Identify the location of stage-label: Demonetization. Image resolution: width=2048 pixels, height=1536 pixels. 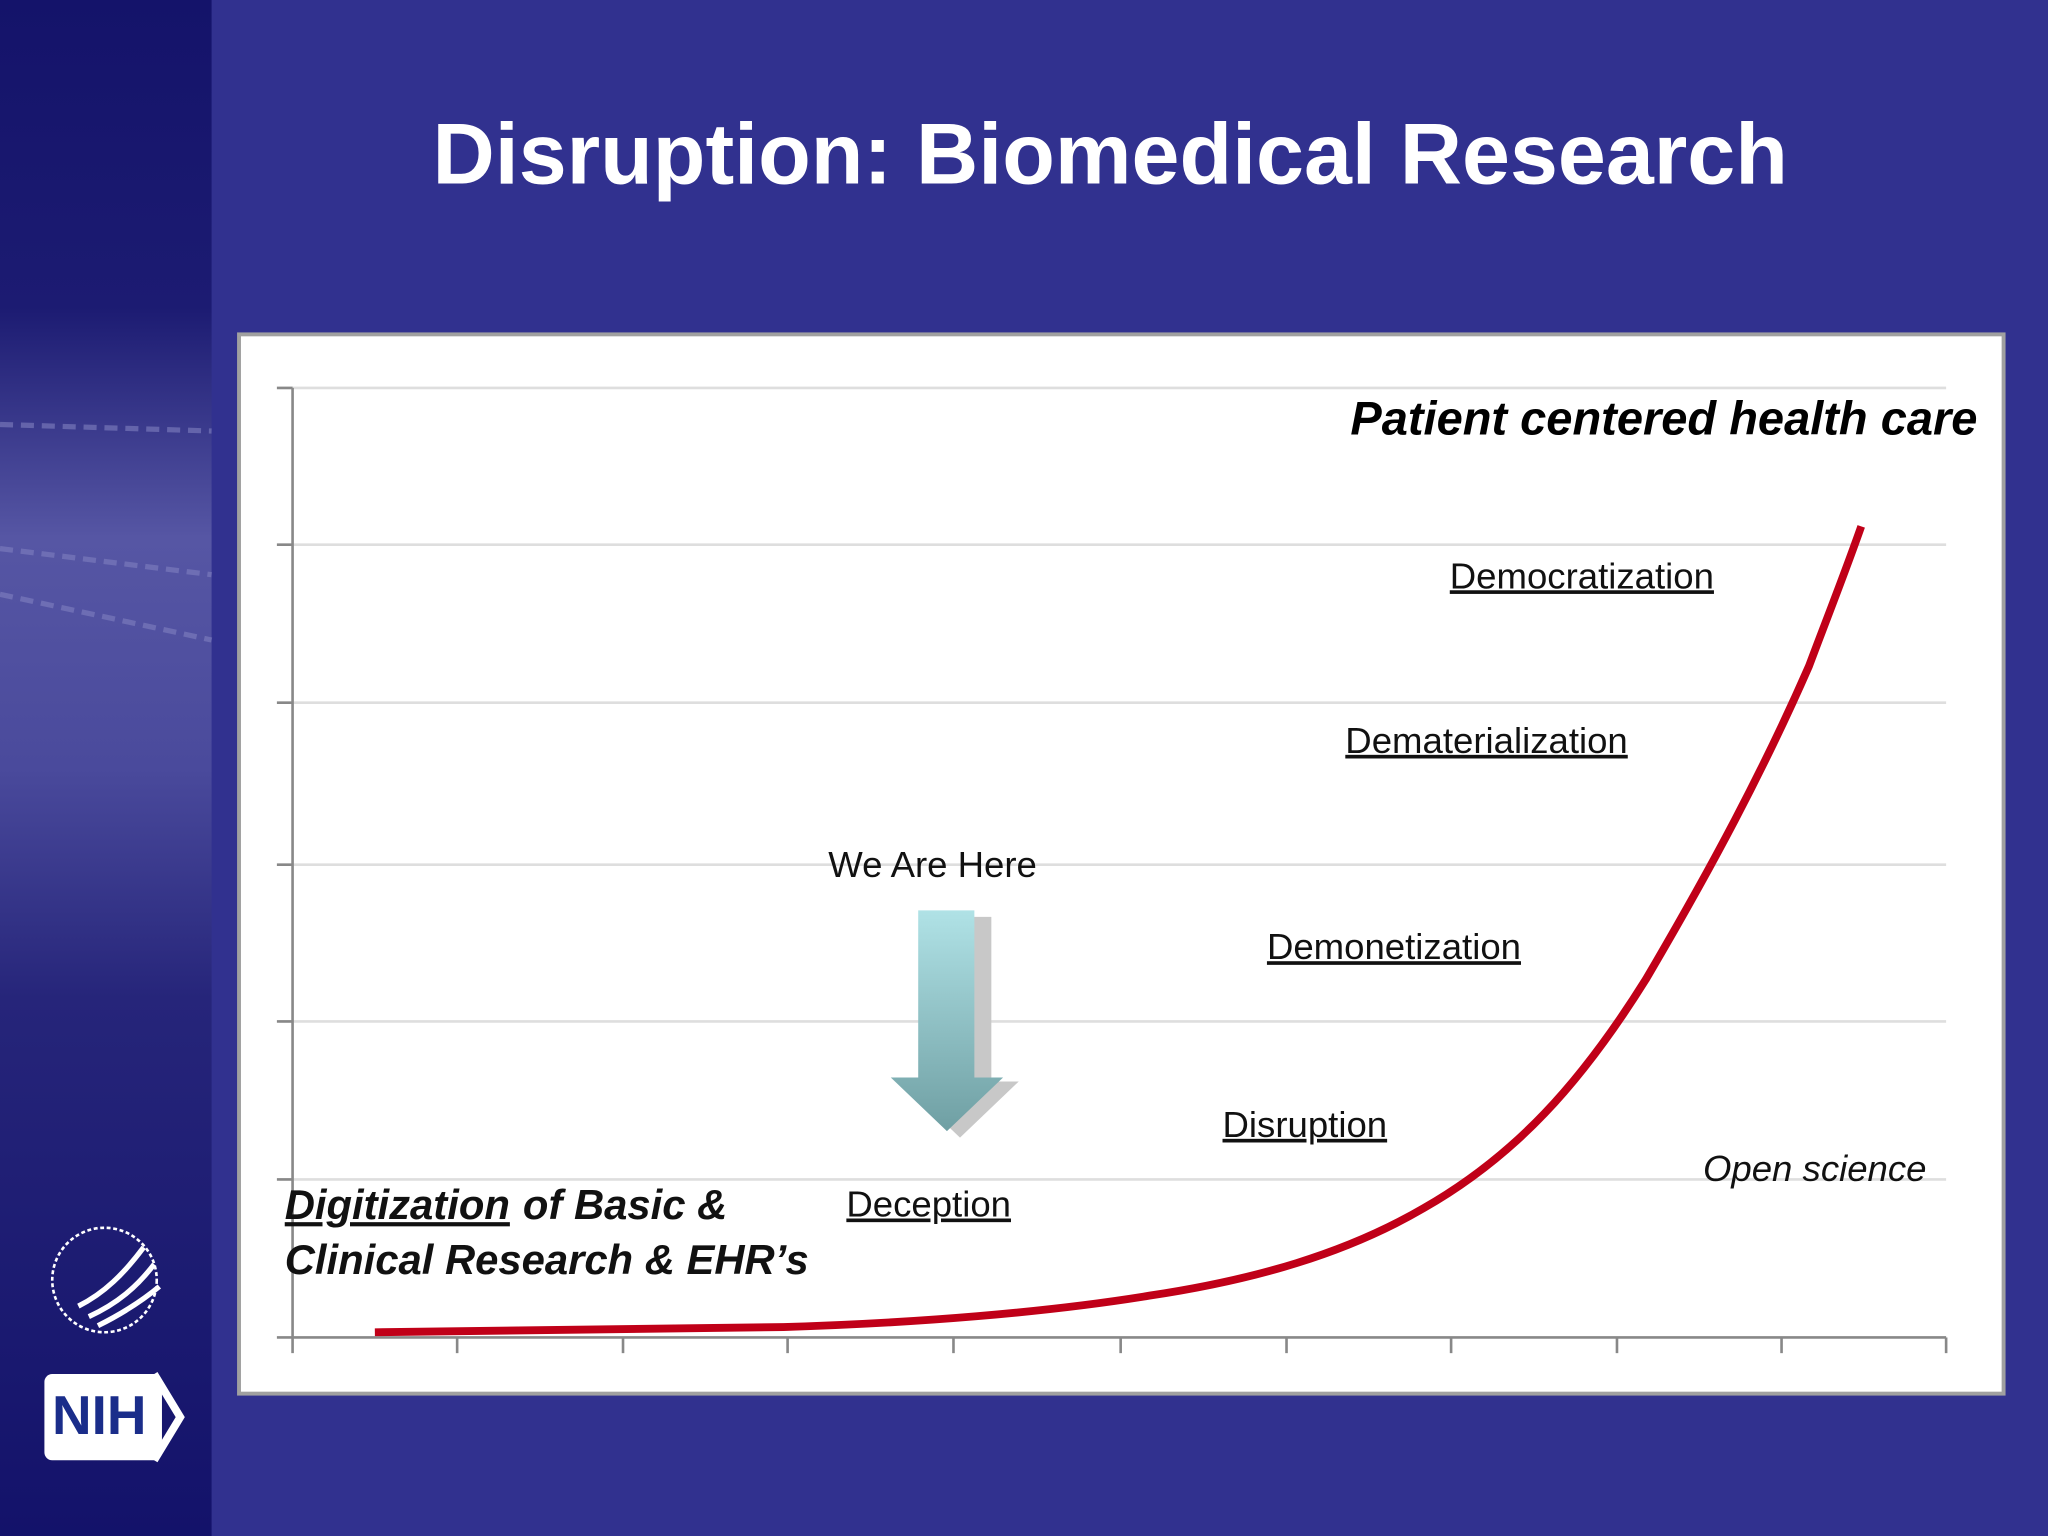
(1394, 946).